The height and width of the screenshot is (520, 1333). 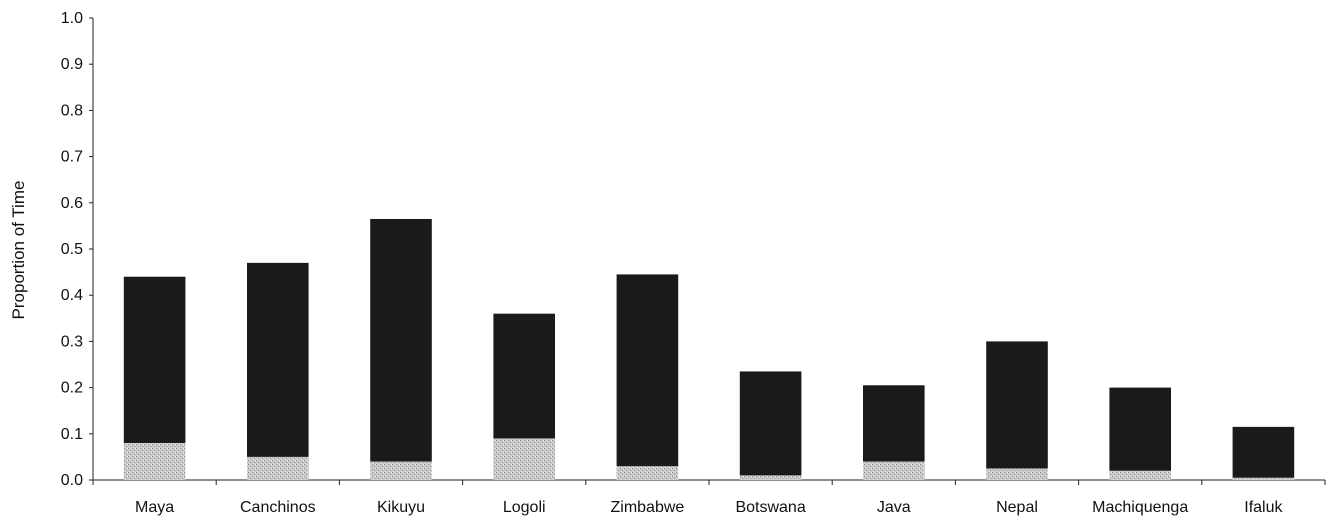 I want to click on y-tick-label: 0.4, so click(x=72, y=295).